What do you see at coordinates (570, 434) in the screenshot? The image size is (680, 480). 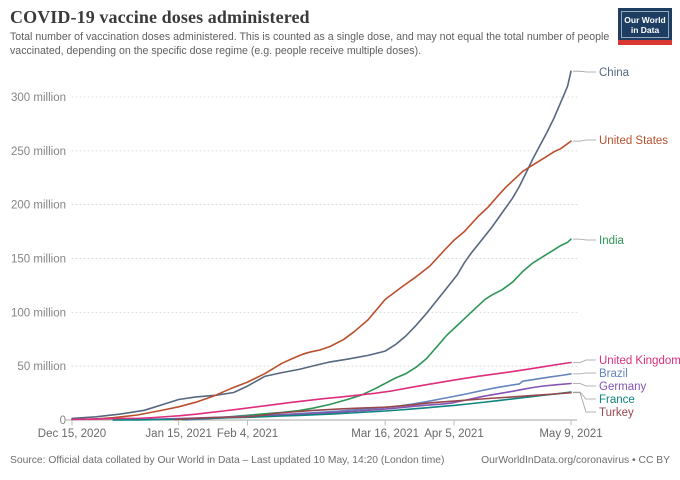 I see `x-axis-label-may-9-2021: May 9, 2021` at bounding box center [570, 434].